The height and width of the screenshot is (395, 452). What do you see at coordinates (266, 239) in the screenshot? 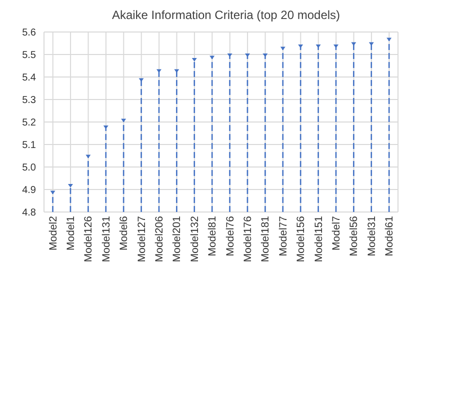
I see `x-tick-label: Model181` at bounding box center [266, 239].